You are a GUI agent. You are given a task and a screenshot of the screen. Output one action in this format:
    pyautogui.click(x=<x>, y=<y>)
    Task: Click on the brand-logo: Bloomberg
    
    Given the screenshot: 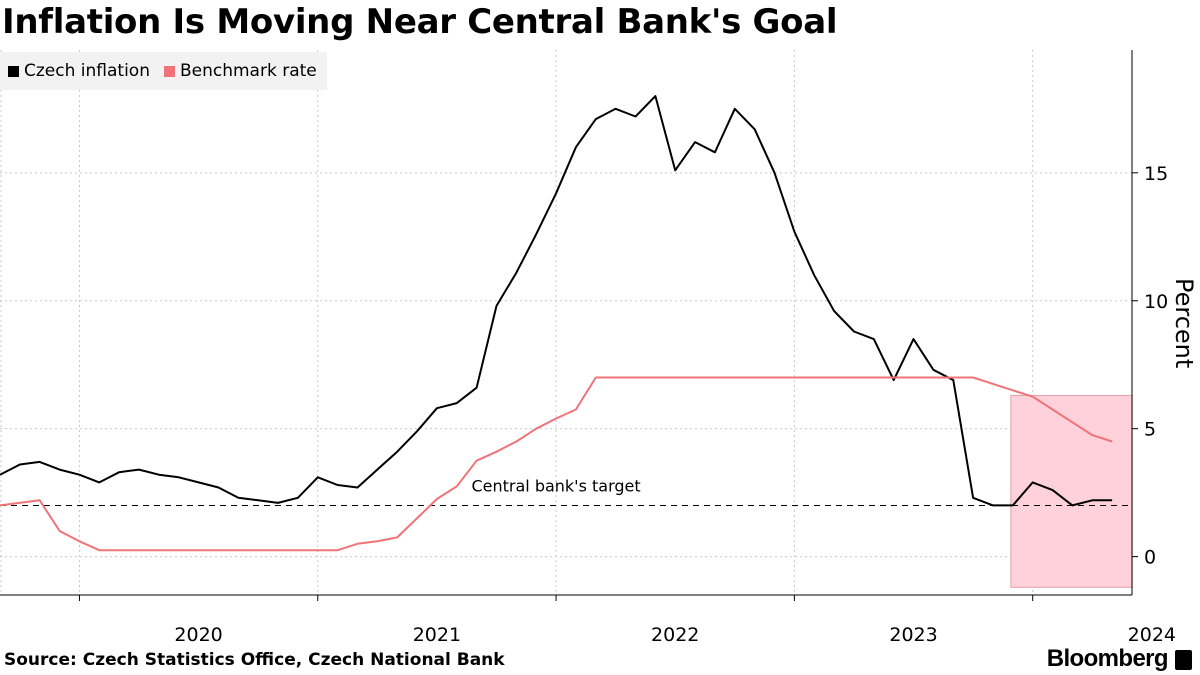 What is the action you would take?
    pyautogui.click(x=1107, y=658)
    